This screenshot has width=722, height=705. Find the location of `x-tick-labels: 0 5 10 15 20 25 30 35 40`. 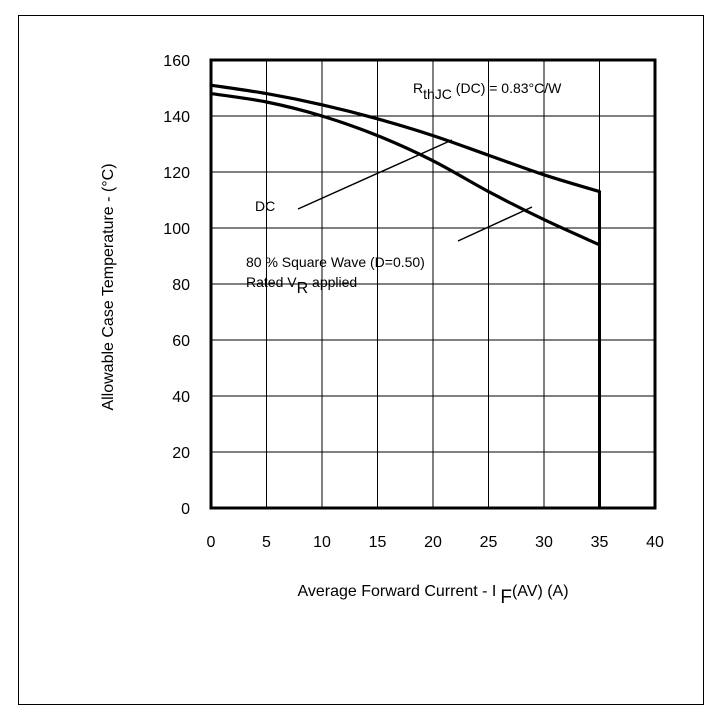

x-tick-labels: 0 5 10 15 20 25 30 35 40 is located at coordinates (435, 542).